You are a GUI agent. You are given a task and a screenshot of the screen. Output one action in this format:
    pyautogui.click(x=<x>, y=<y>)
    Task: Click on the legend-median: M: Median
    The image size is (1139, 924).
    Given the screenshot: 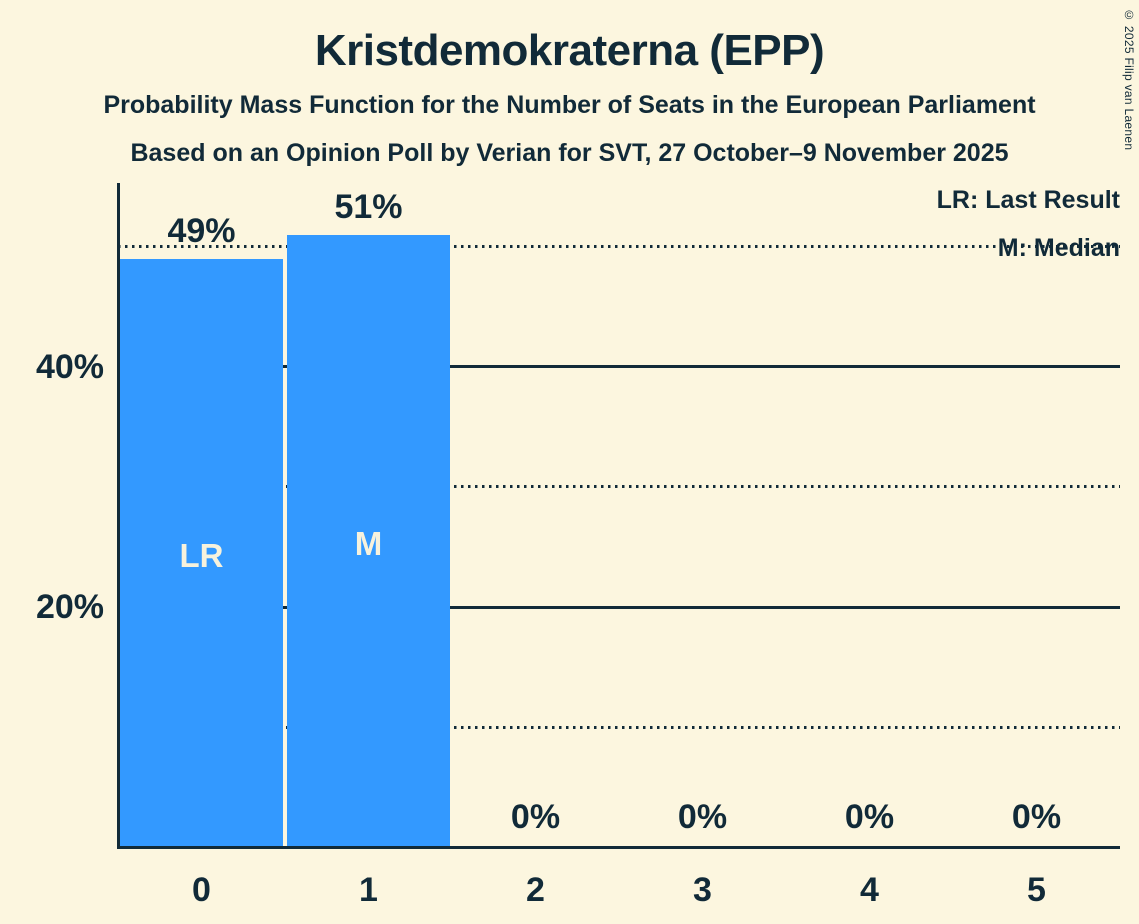 What is the action you would take?
    pyautogui.click(x=1058, y=248)
    